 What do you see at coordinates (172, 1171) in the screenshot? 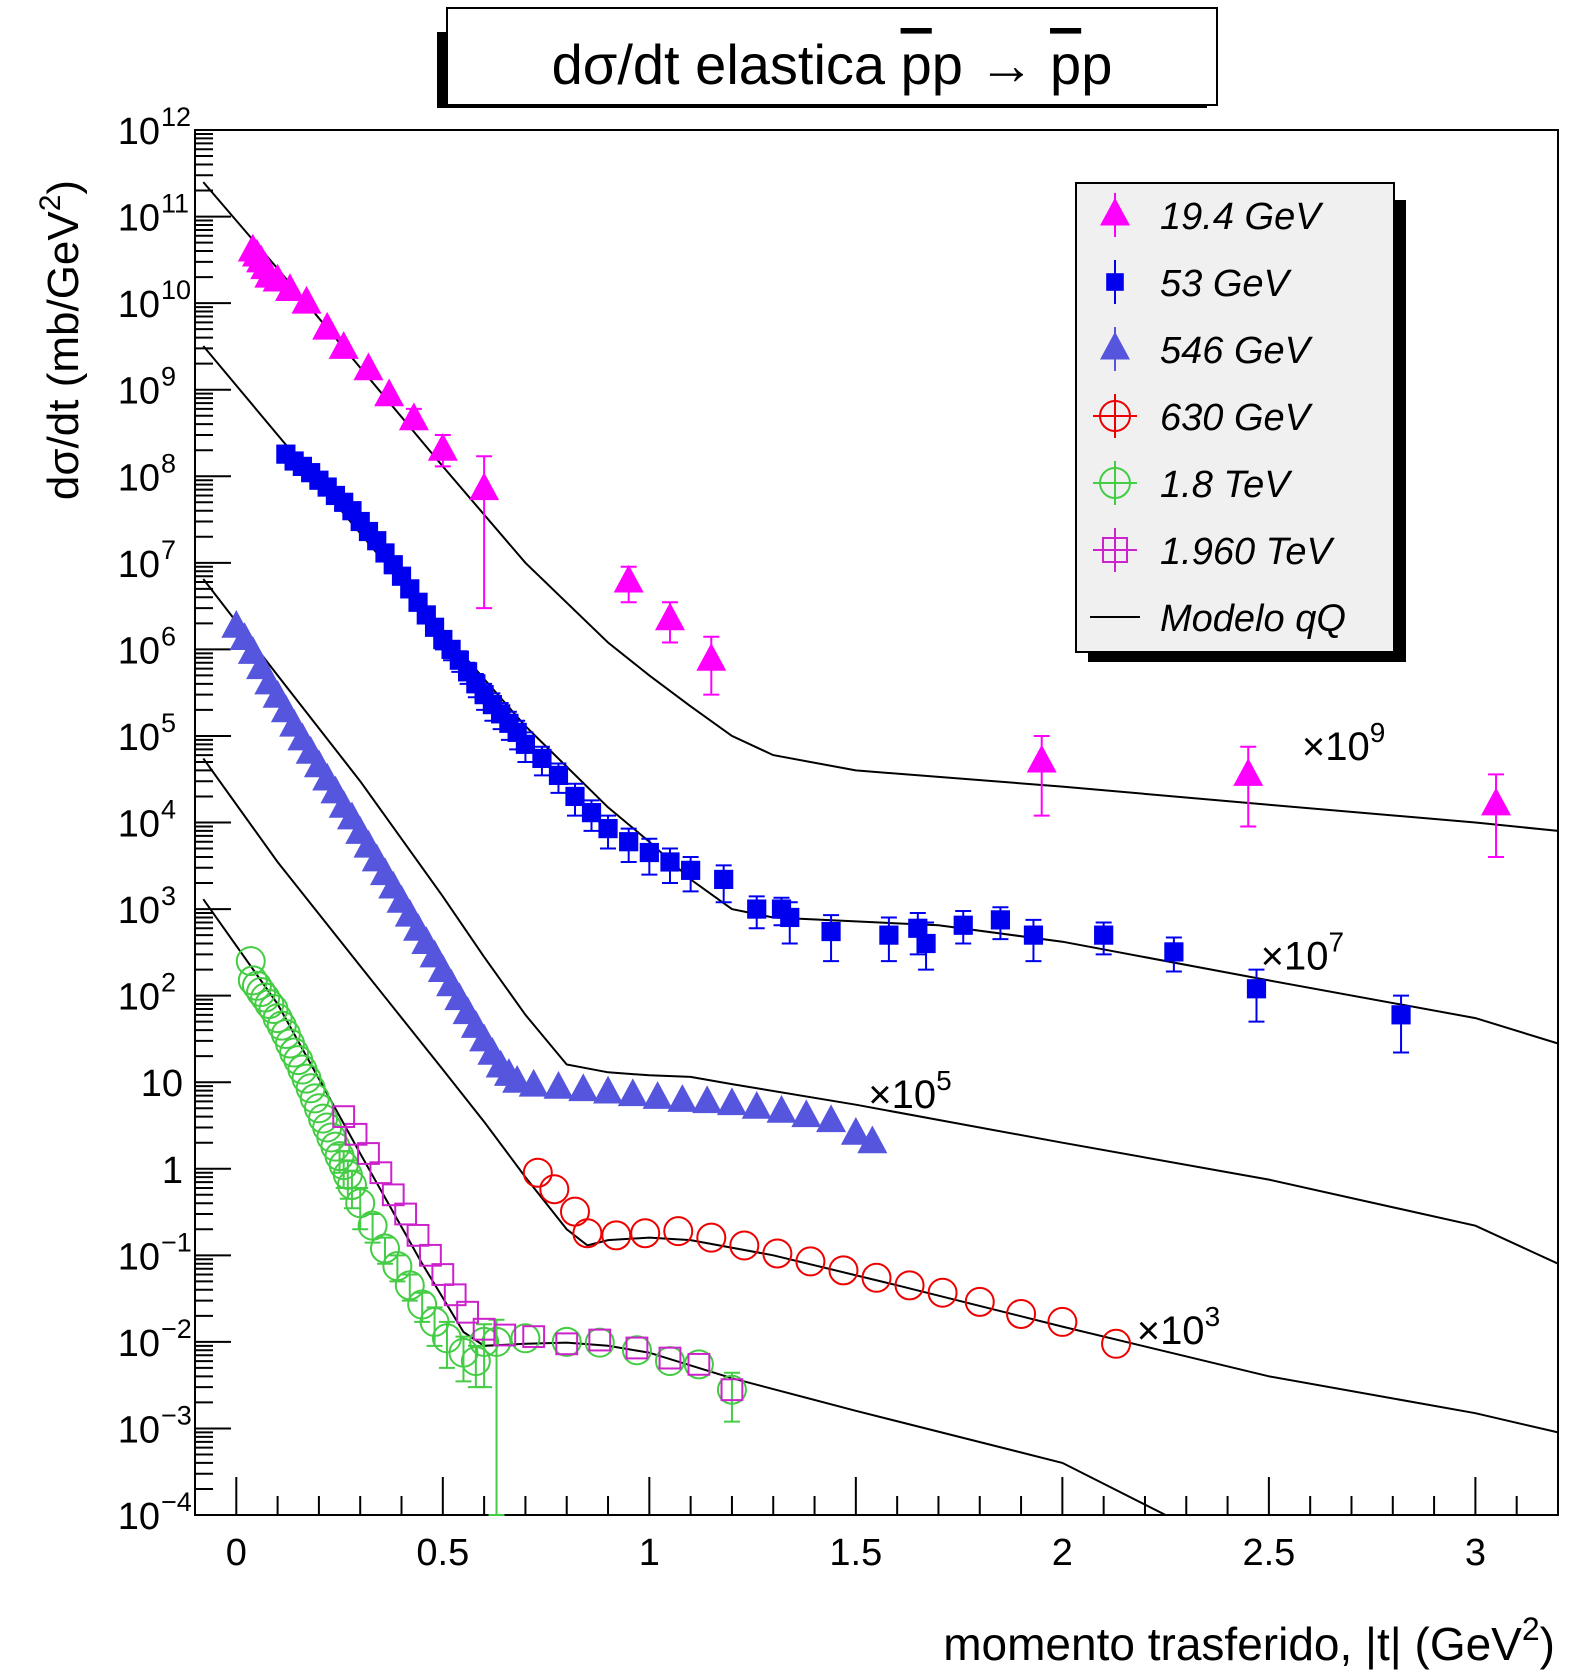
I see `y-tick-label: 1` at bounding box center [172, 1171].